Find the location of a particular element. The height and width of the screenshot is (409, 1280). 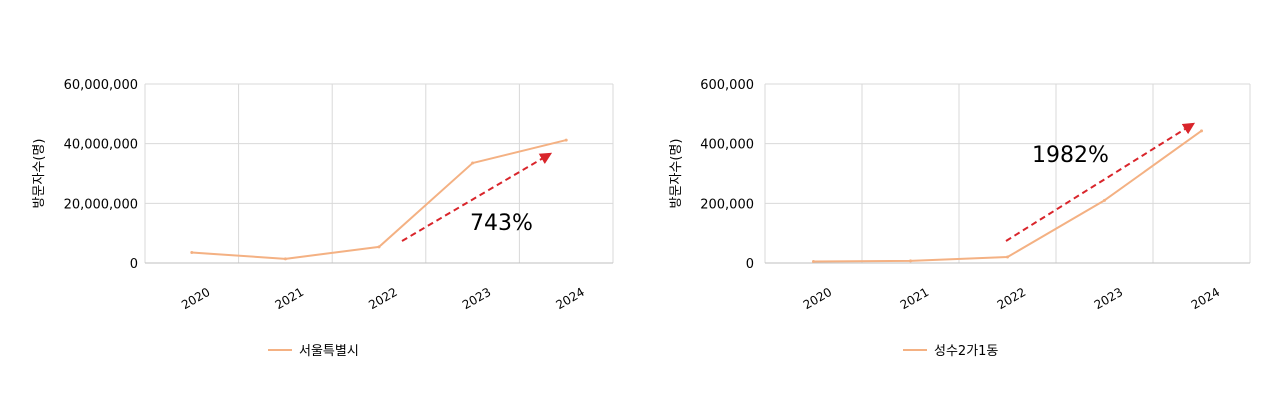

legend-label: 성수2가1동 is located at coordinates (966, 351).